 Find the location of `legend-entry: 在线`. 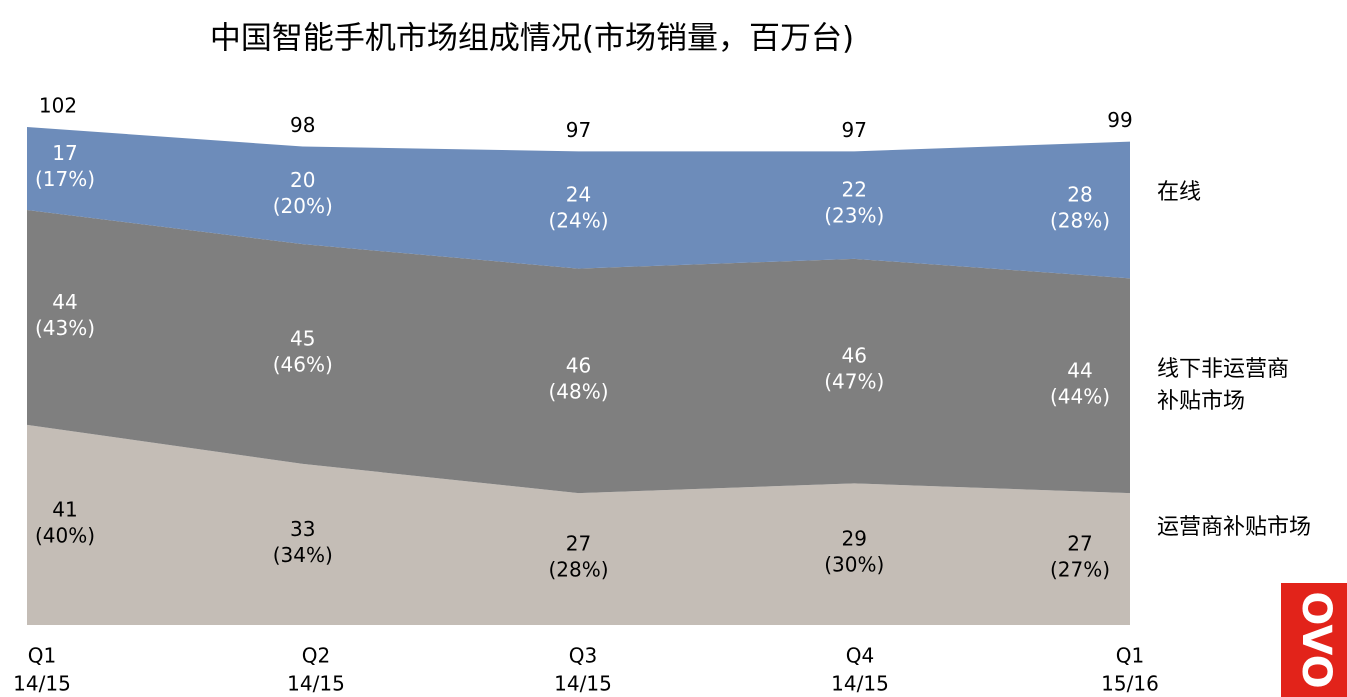

legend-entry: 在线 is located at coordinates (1179, 192).